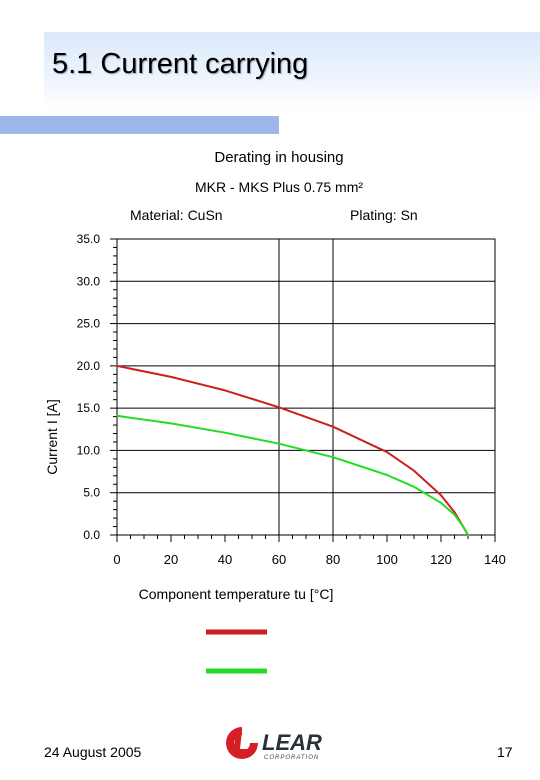 This screenshot has width=540, height=780. I want to click on y-tick-label: 15.0, so click(89, 408).